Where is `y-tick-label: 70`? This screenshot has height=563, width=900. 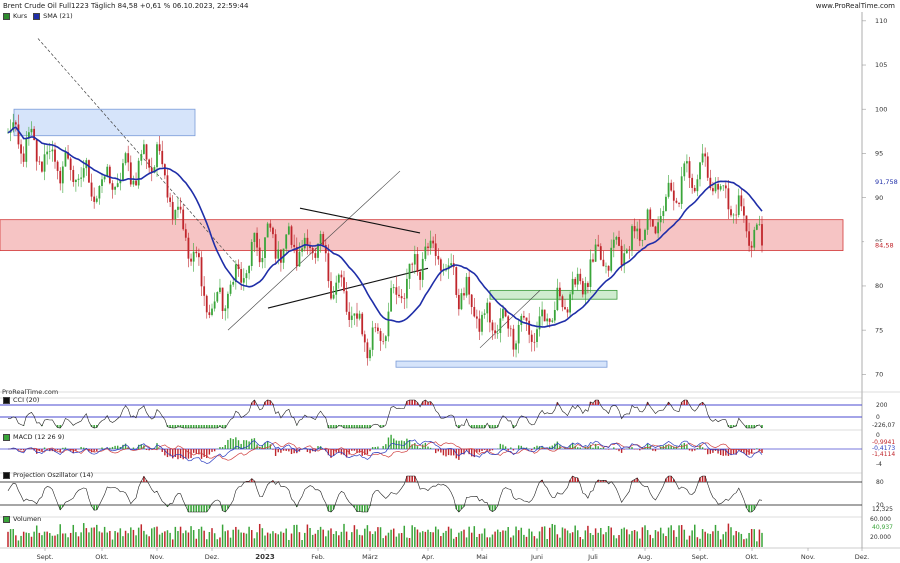
y-tick-label: 70 is located at coordinates (879, 375).